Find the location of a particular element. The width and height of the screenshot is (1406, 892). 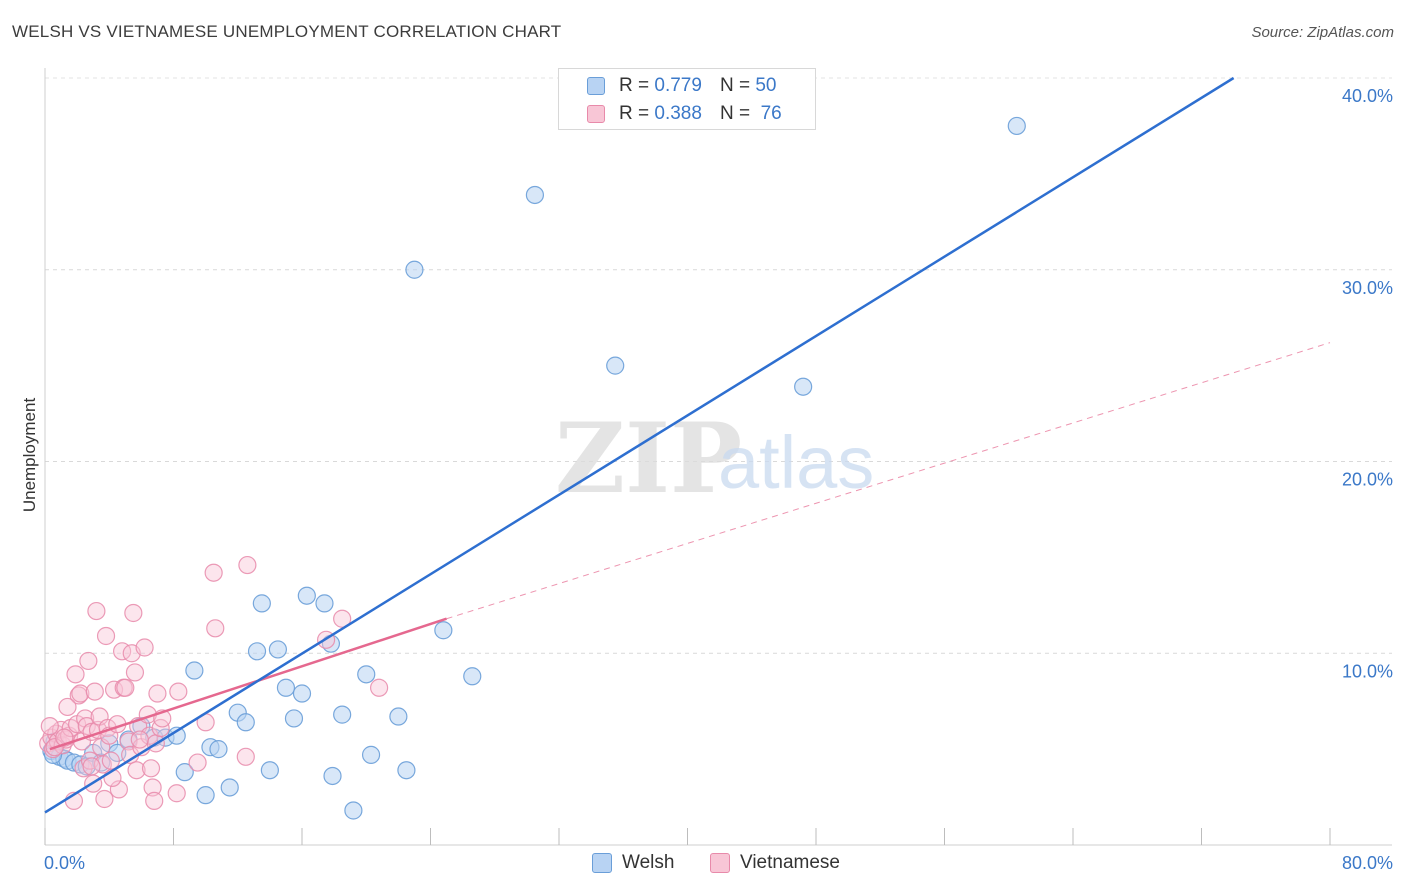

welsh-swatch is located at coordinates (596, 86).